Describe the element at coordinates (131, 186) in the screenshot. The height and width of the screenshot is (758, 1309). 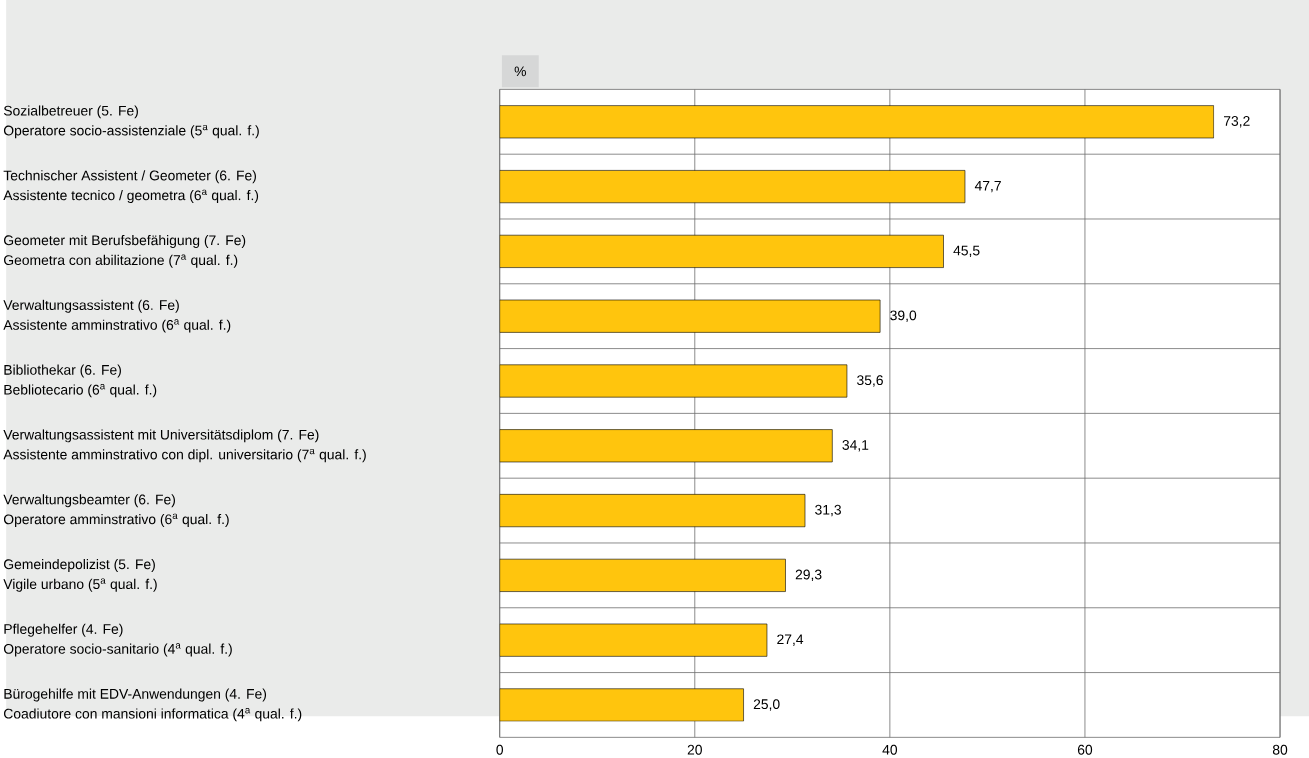
I see `y-tick-label: Technischer Assistent / Geometer (6. Fe) Assistente tecnico / geometra (6$^{a}$ qual. f.)` at that location.